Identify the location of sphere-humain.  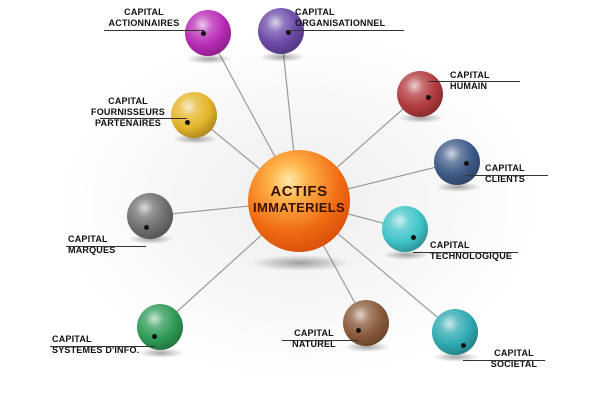
(420, 94).